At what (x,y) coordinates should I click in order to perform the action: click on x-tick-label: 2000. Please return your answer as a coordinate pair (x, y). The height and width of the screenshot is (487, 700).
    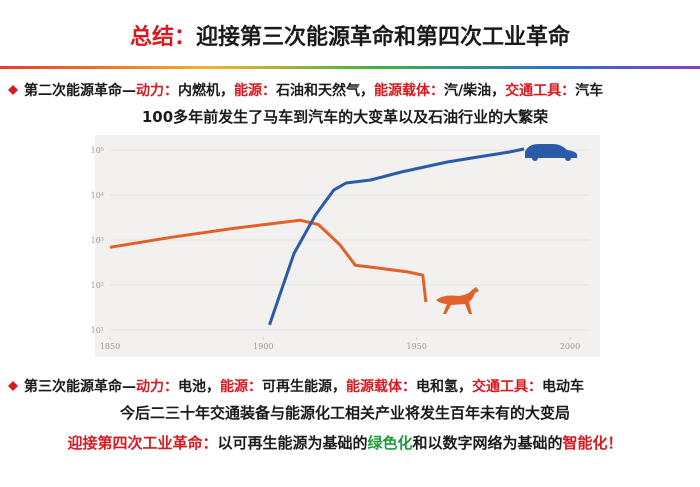
    Looking at the image, I should click on (570, 346).